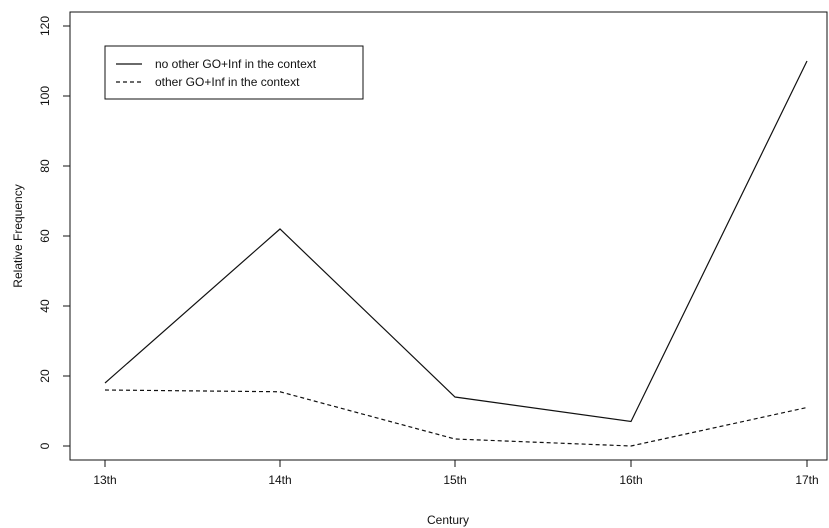 This screenshot has height=528, width=829. What do you see at coordinates (236, 64) in the screenshot?
I see `legend-label-no-other: no other GO+Inf in the context` at bounding box center [236, 64].